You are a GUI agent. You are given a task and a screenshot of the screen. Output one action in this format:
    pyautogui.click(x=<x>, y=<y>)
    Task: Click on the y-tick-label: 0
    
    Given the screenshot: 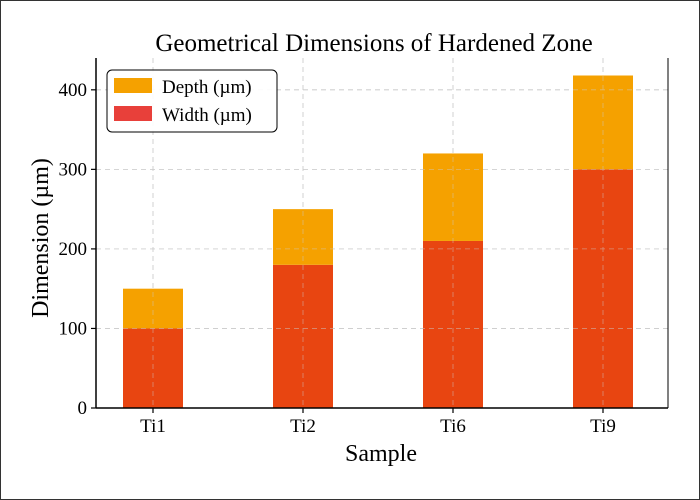 What is the action you would take?
    pyautogui.click(x=83, y=408)
    